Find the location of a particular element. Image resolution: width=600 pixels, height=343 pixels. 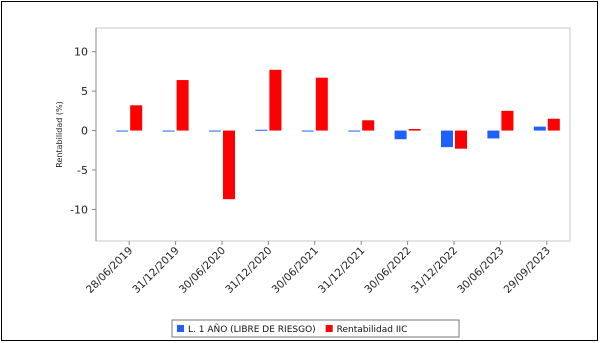

y-axis-label: Rentabilidad (%) is located at coordinates (59, 134).